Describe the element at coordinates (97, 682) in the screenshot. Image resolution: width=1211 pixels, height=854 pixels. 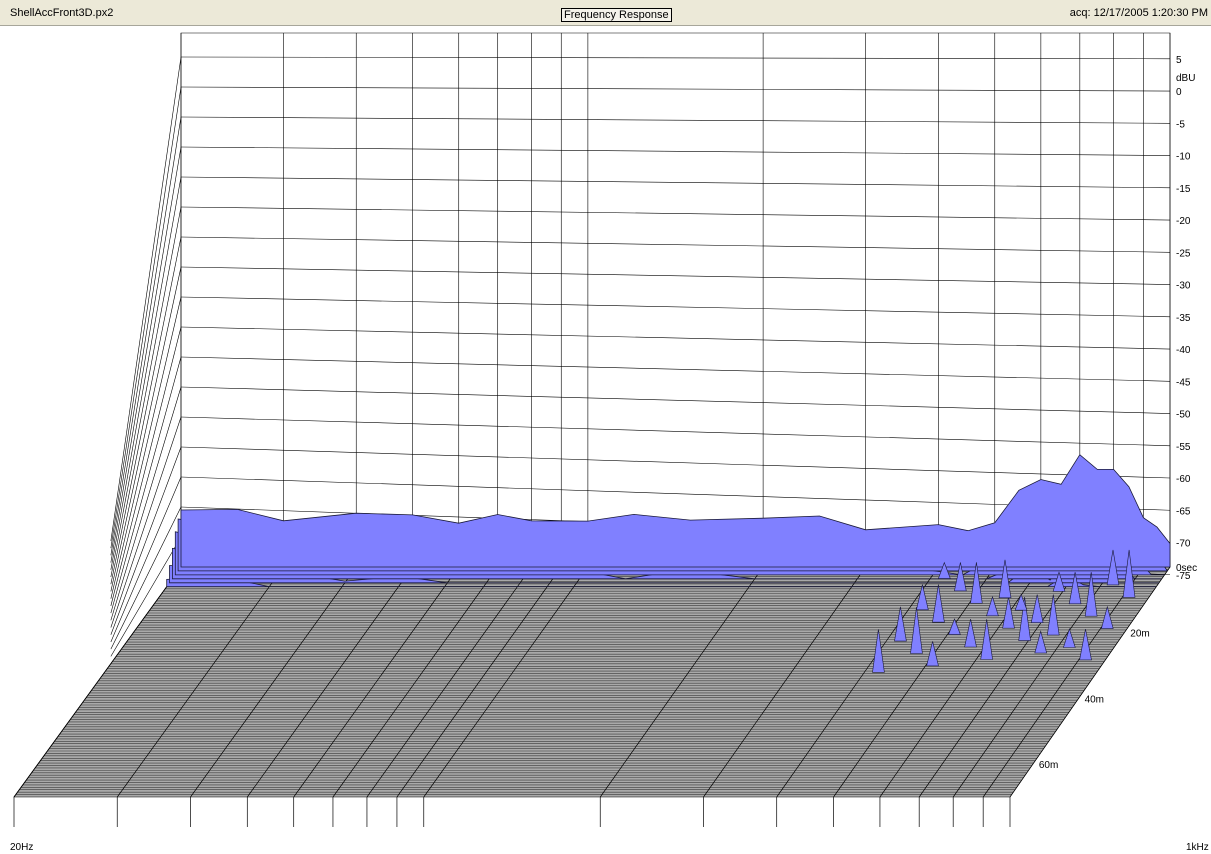
I see `side-wall-edge` at that location.